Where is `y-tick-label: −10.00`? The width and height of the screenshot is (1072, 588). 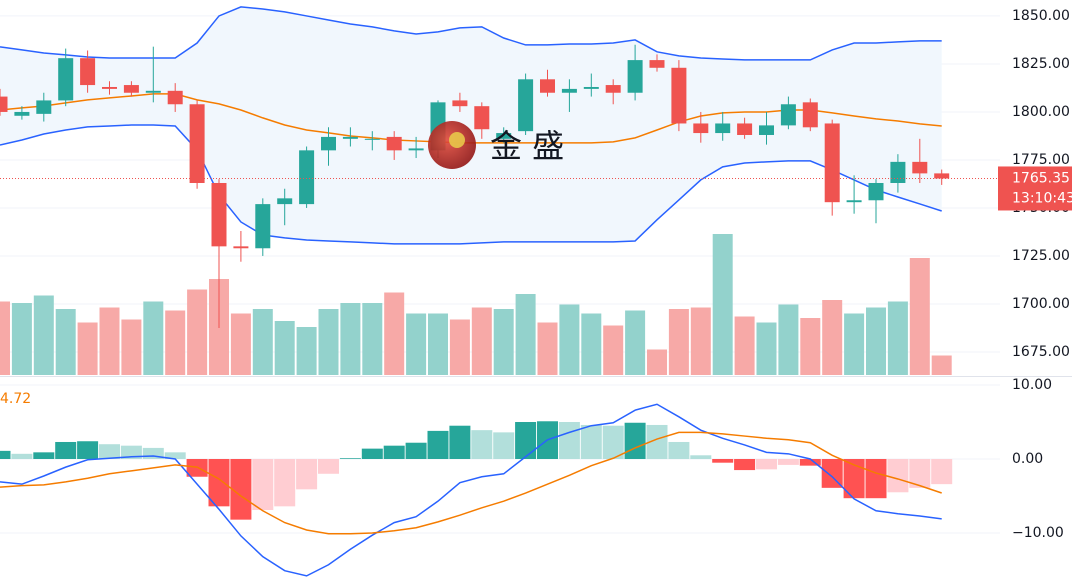 y-tick-label: −10.00 is located at coordinates (1038, 533).